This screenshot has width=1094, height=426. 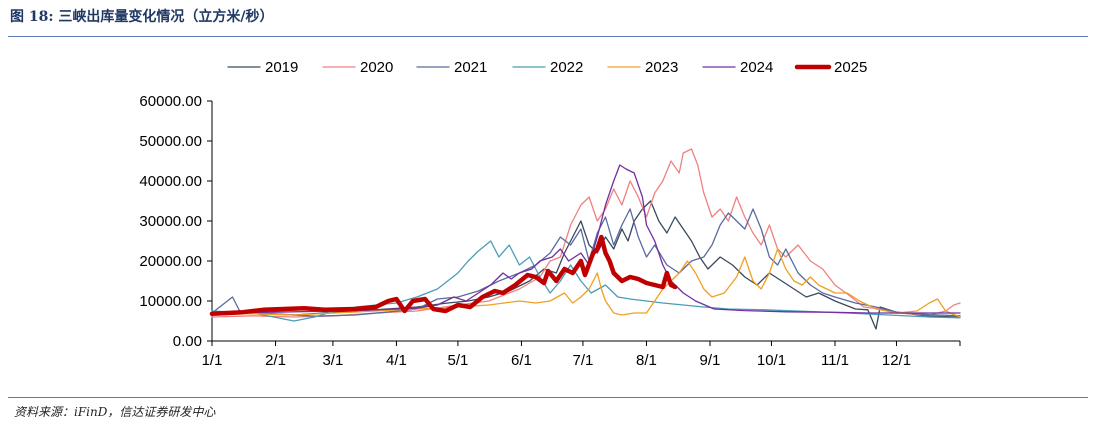 What do you see at coordinates (187, 341) in the screenshot?
I see `y-tick-label: 0.00` at bounding box center [187, 341].